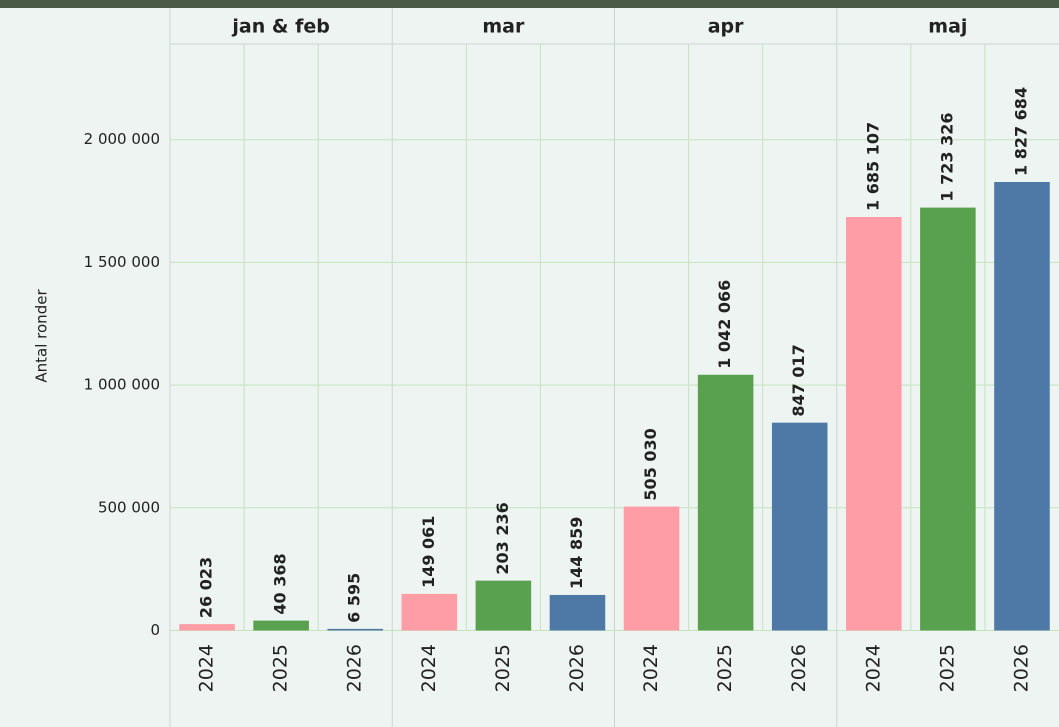  I want to click on y-tick-label: 0, so click(155, 630).